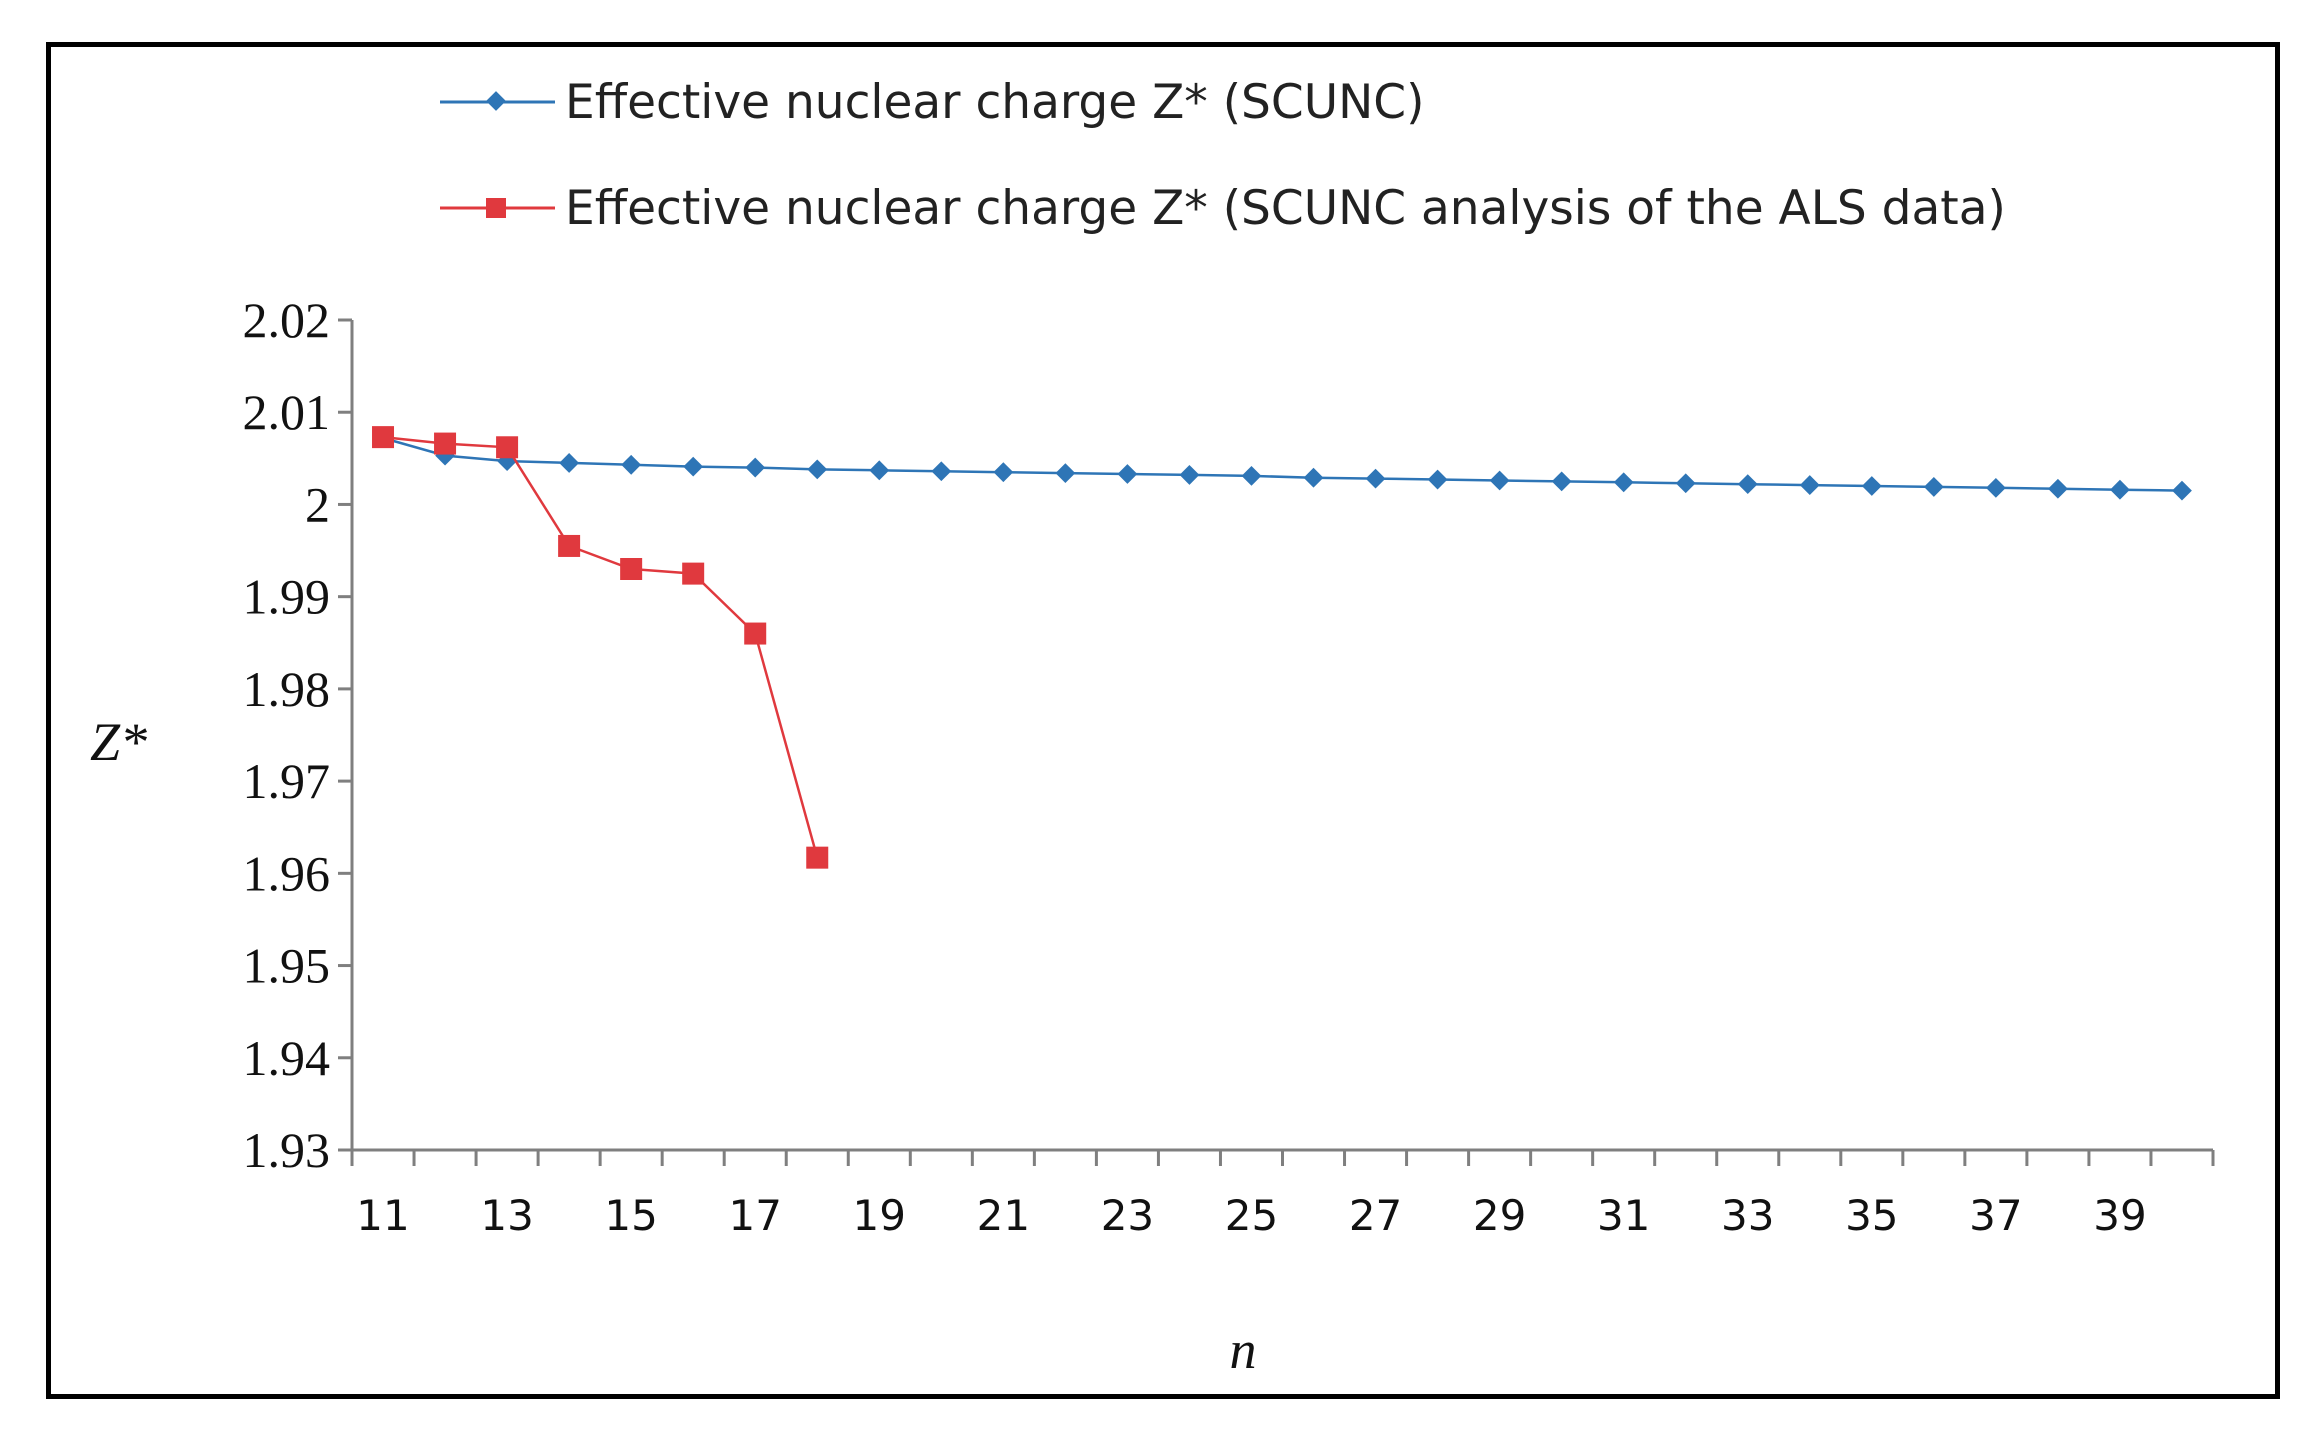  What do you see at coordinates (1499, 1215) in the screenshot?
I see `x-tick-label: 29` at bounding box center [1499, 1215].